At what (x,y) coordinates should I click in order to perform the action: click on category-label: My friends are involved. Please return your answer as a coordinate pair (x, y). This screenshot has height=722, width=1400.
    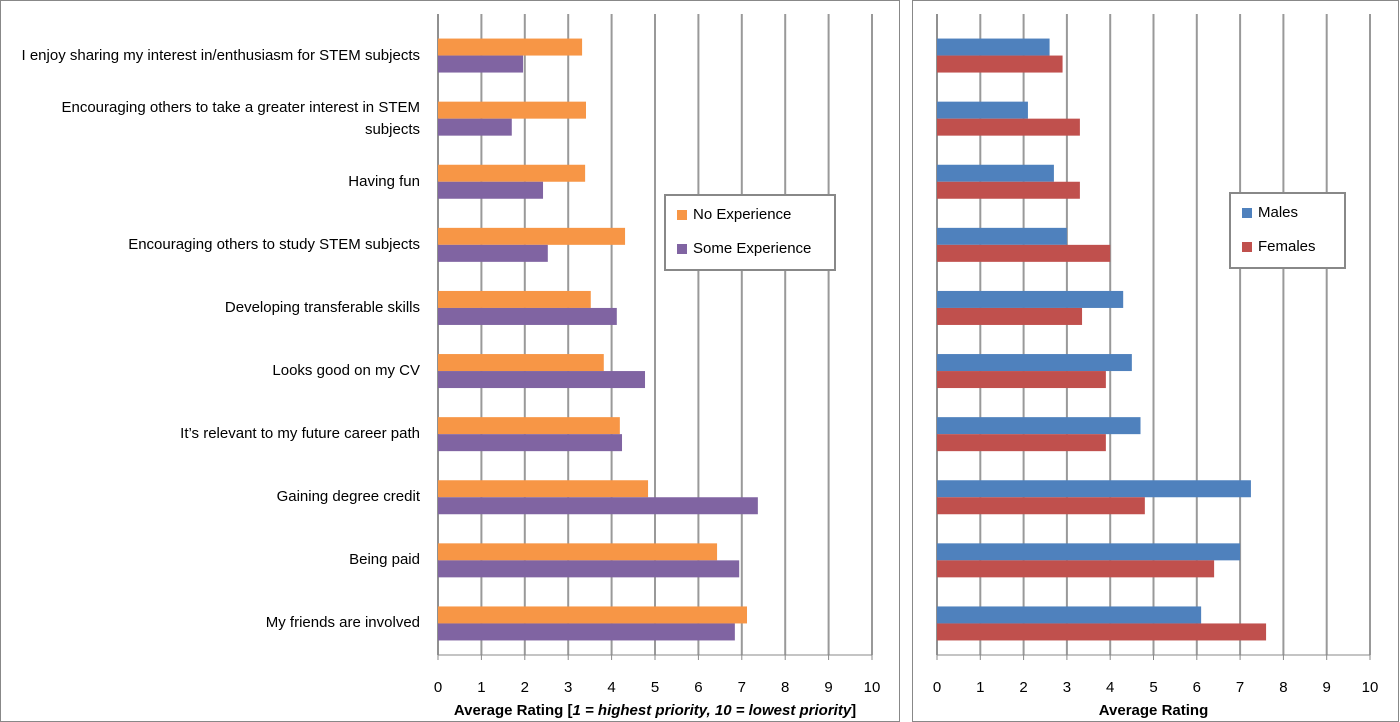
    Looking at the image, I should click on (342, 623).